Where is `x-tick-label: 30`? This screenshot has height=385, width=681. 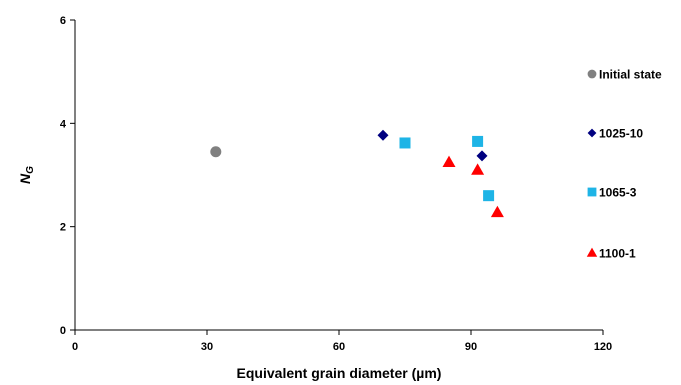
x-tick-label: 30 is located at coordinates (207, 347).